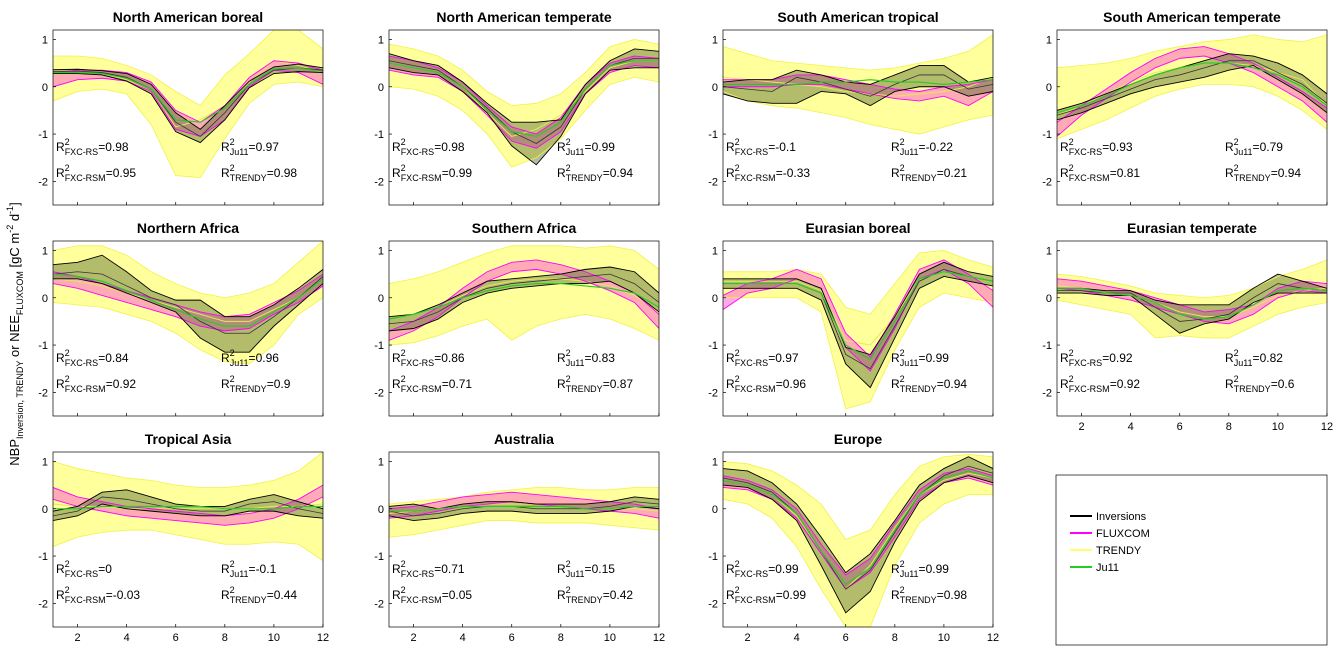 The width and height of the screenshot is (1343, 653). Describe the element at coordinates (84, 569) in the screenshot. I see `r2-fxc-rs: R2 FXC-RS=0` at that location.